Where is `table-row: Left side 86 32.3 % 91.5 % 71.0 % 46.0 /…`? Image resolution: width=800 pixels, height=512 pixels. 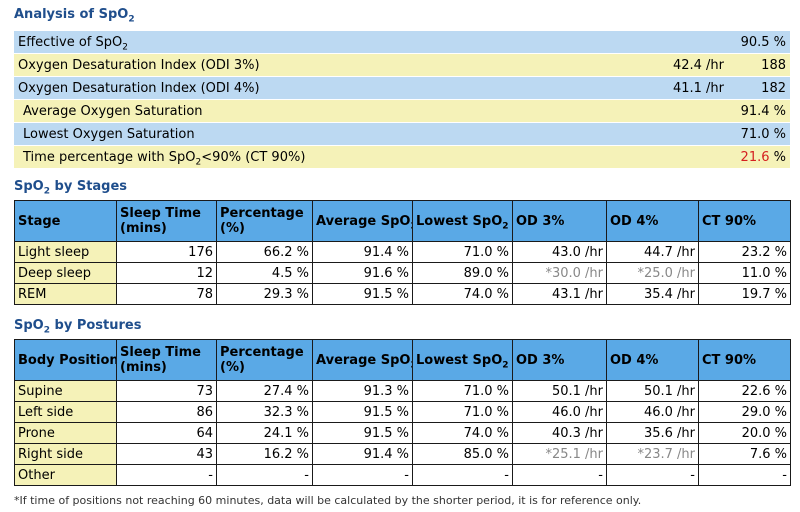 table-row: Left side 86 32.3 % 91.5 % 71.0 % 46.0 /… is located at coordinates (402, 412).